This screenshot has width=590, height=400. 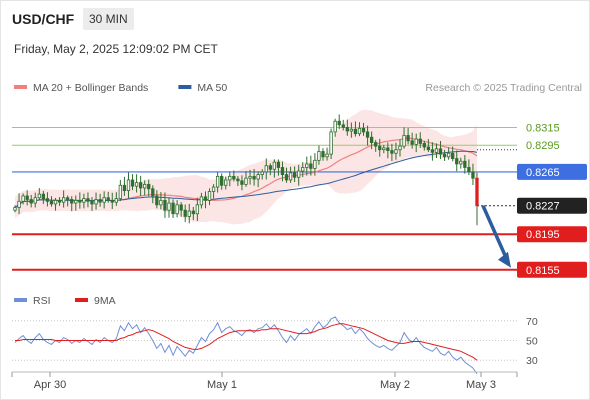 I want to click on forecast-arrow, so click(x=496, y=236).